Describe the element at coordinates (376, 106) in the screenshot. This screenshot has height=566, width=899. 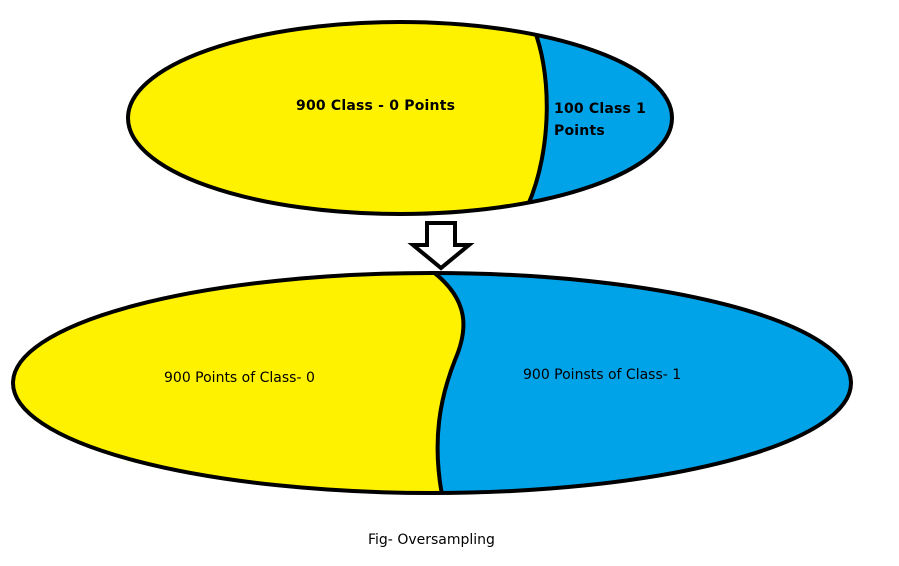
I see `majority-class-label: 900 Class - 0 Points` at that location.